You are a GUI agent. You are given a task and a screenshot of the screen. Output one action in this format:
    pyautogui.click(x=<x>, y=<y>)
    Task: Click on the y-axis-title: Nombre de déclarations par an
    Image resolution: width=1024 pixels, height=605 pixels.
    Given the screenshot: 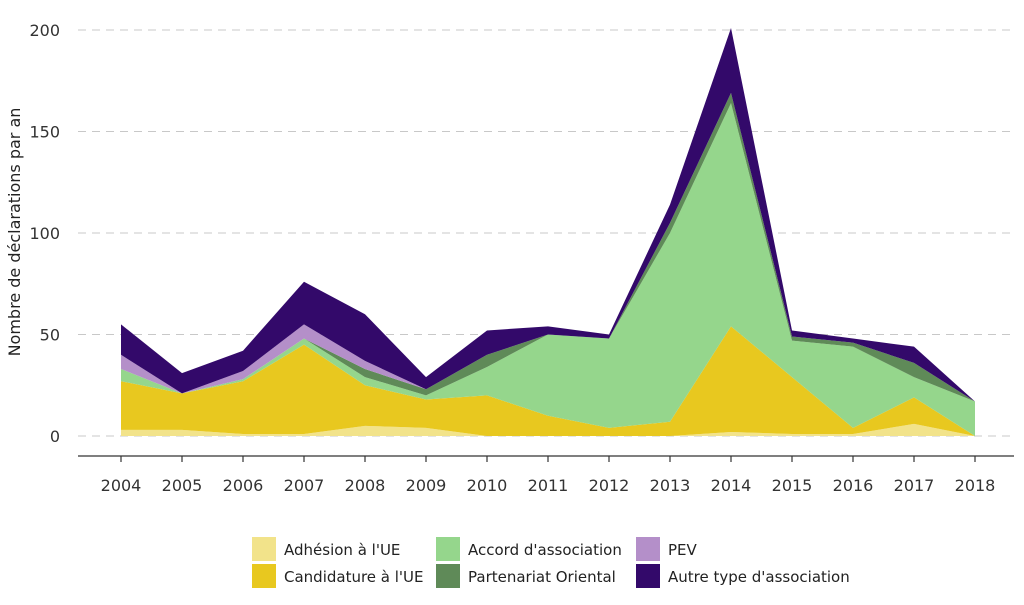 What is the action you would take?
    pyautogui.click(x=14, y=232)
    